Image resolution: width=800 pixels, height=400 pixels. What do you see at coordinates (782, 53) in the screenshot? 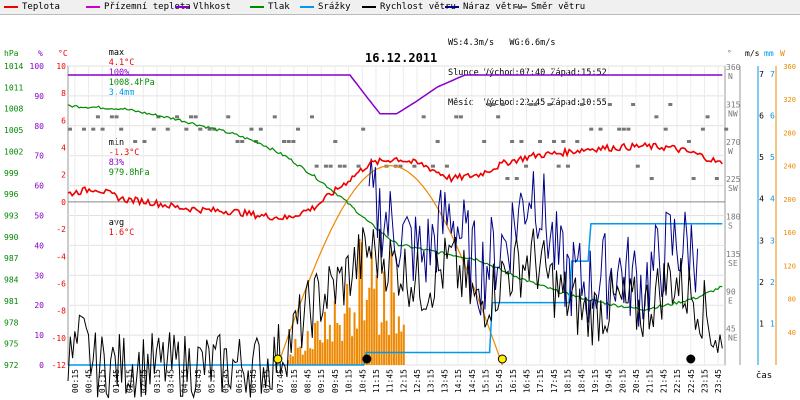
I see `axis-header-w: W` at bounding box center [782, 53].